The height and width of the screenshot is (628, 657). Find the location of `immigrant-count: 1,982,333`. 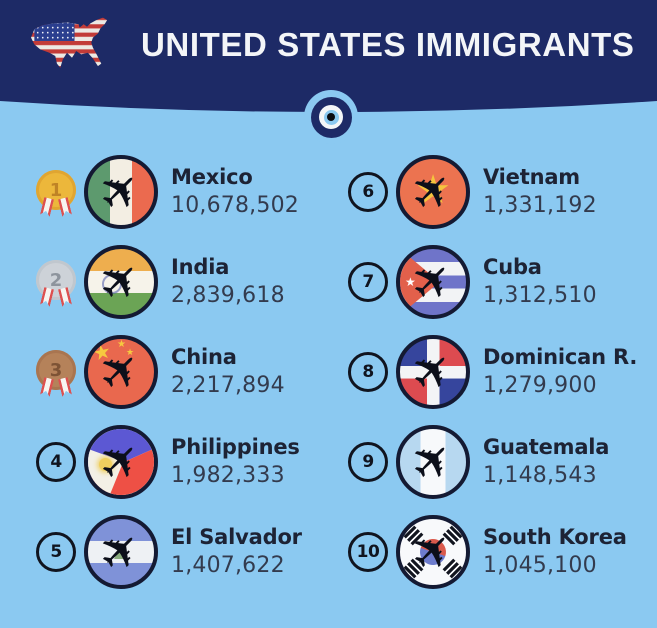

immigrant-count: 1,982,333 is located at coordinates (228, 475).